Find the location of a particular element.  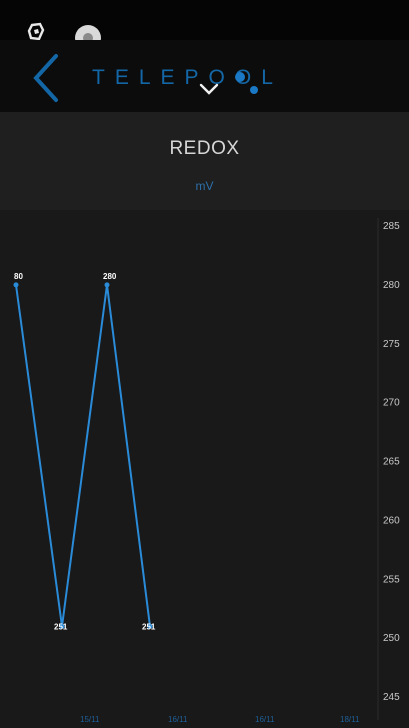

y-tick-label: 250 is located at coordinates (391, 638).